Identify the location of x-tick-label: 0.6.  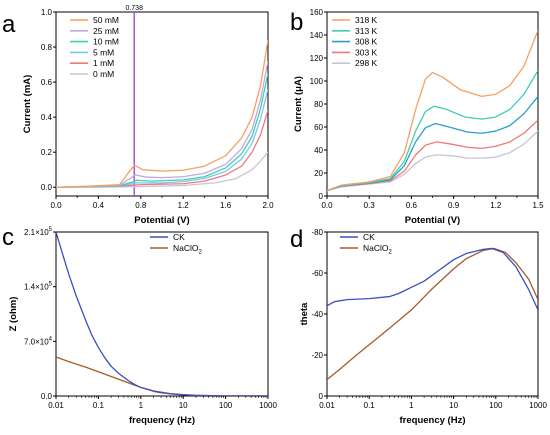
(412, 205).